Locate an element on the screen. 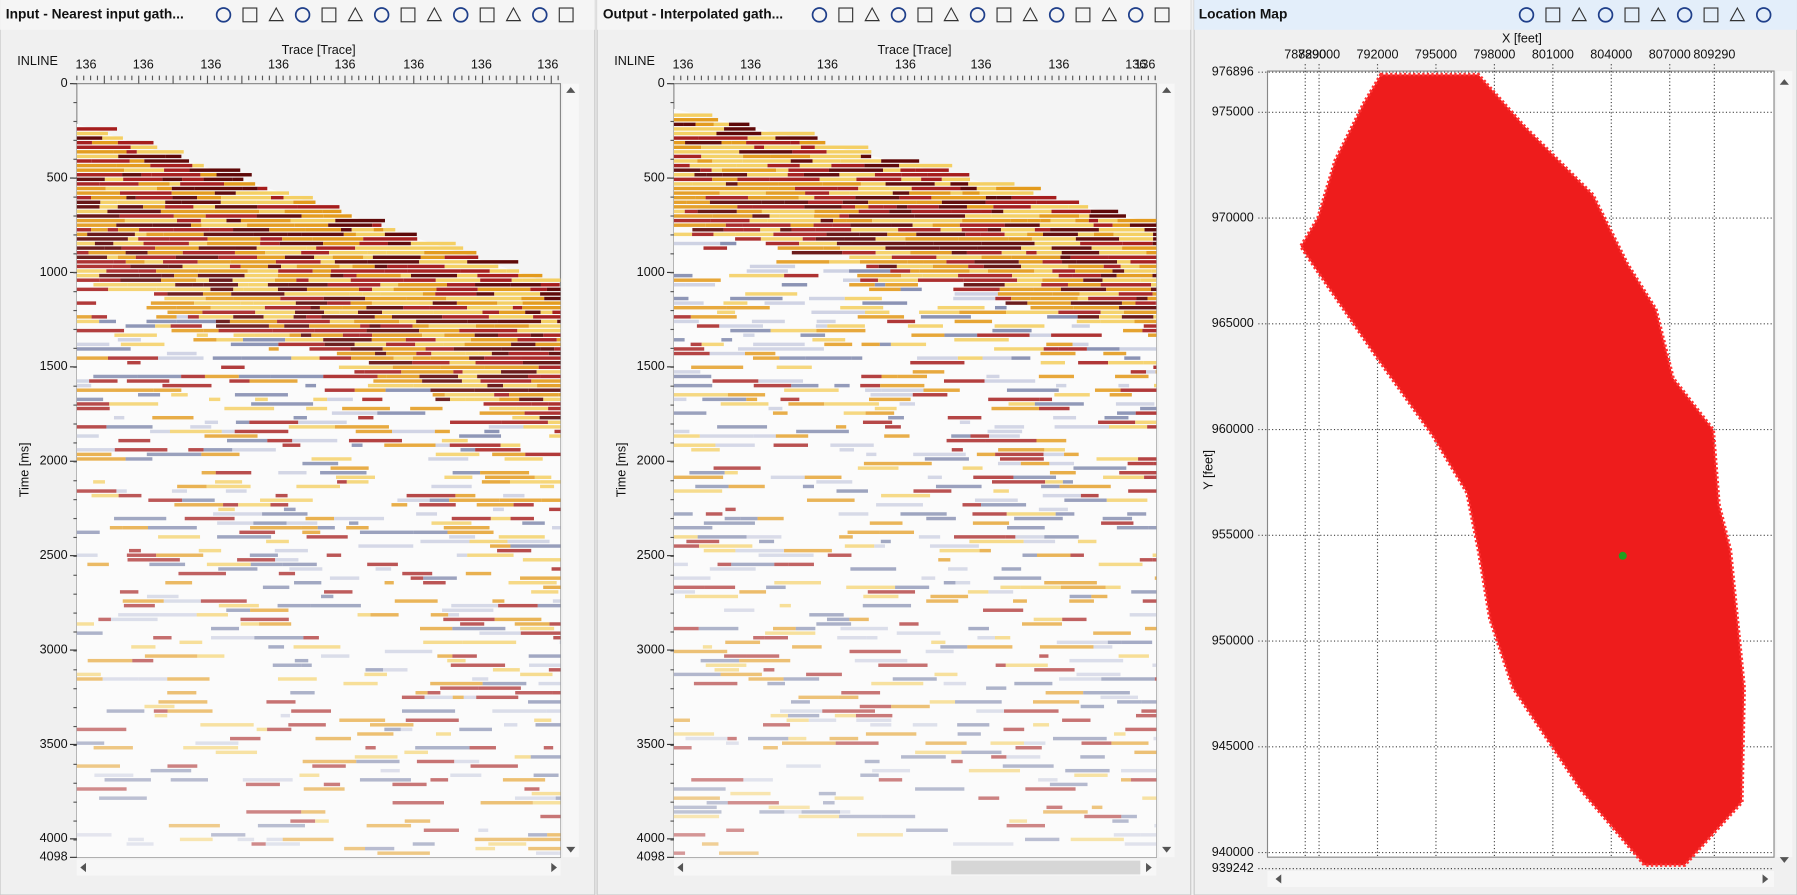 The height and width of the screenshot is (895, 1797). y-tick-label: 0 is located at coordinates (64, 83).